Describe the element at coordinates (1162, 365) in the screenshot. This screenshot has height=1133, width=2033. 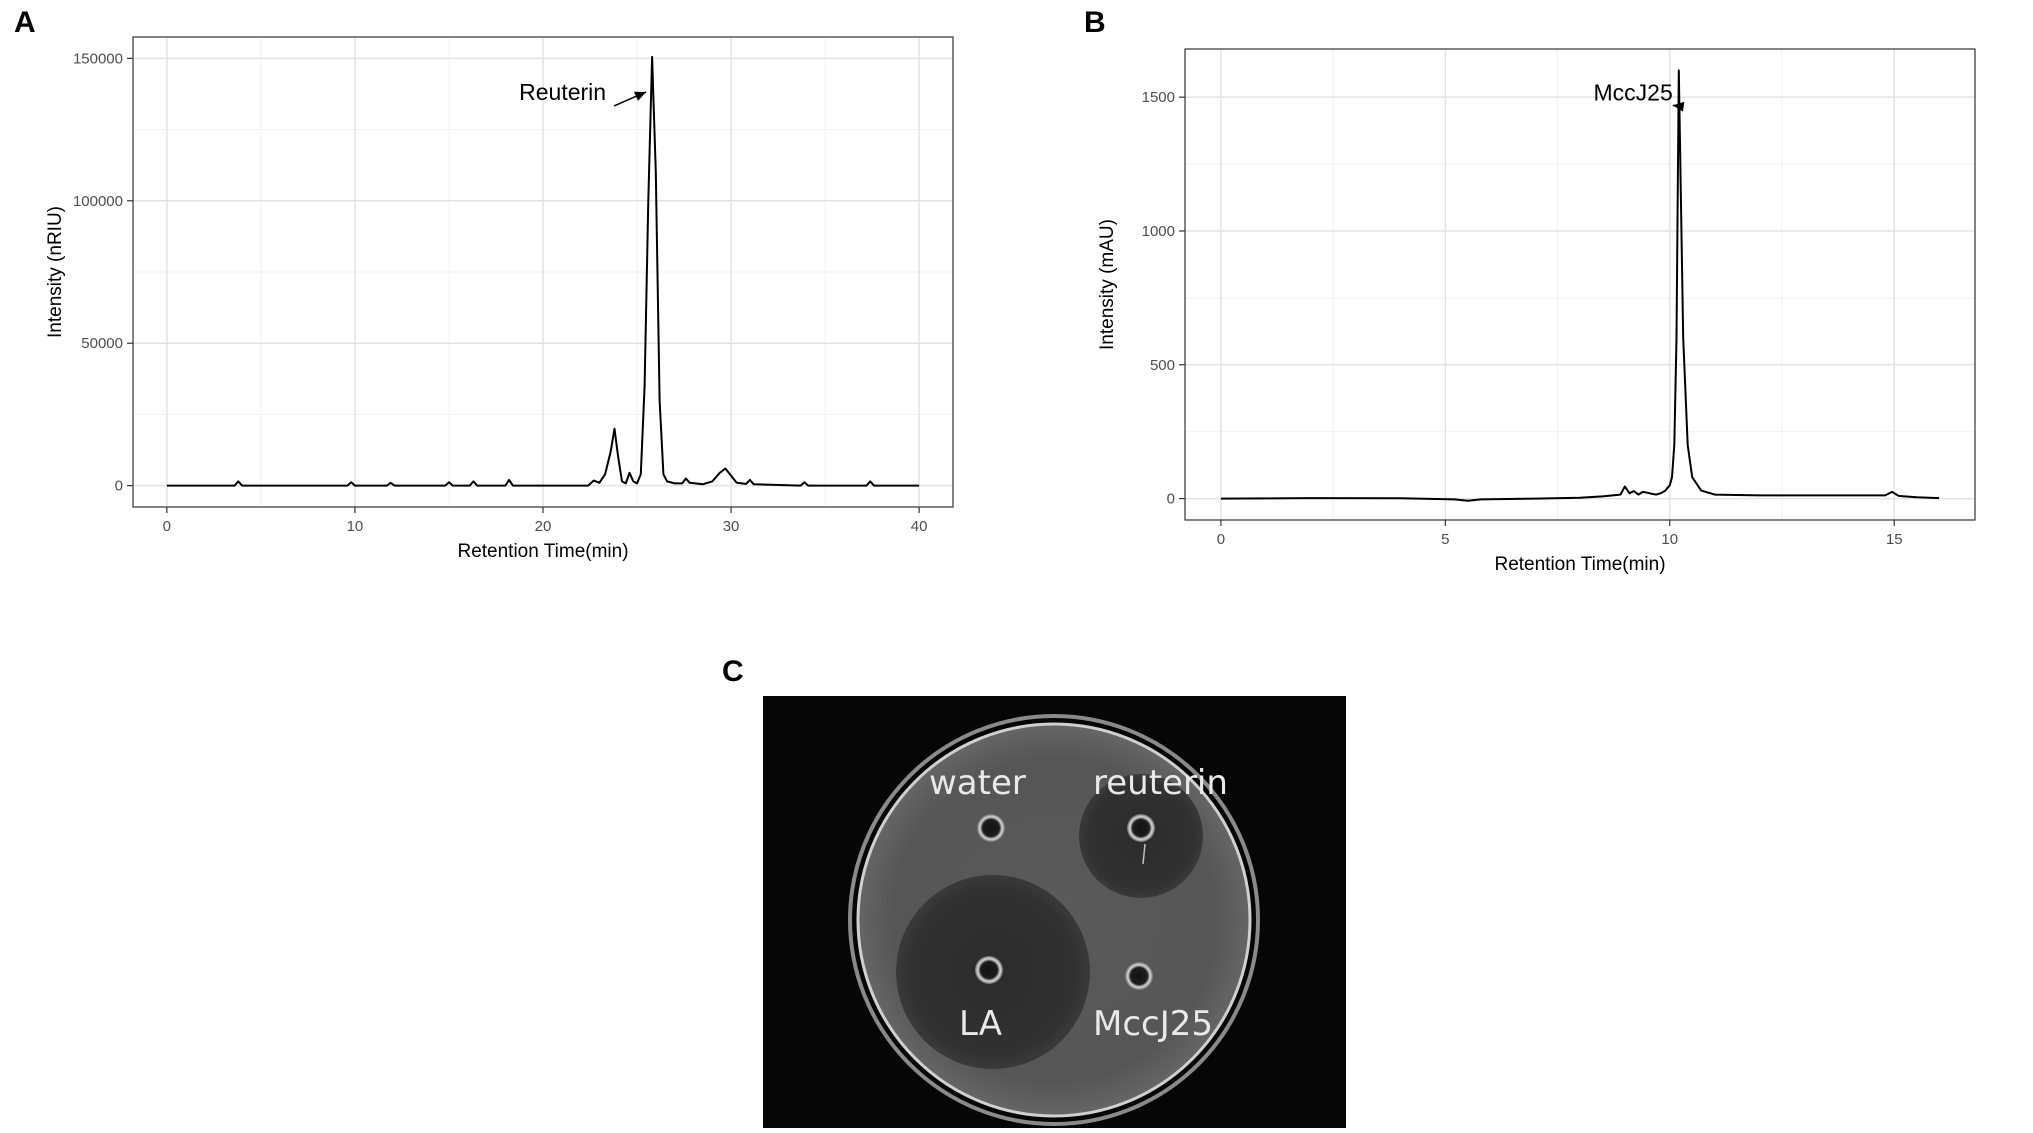
I see `chart-b-y-tick-label: 500` at that location.